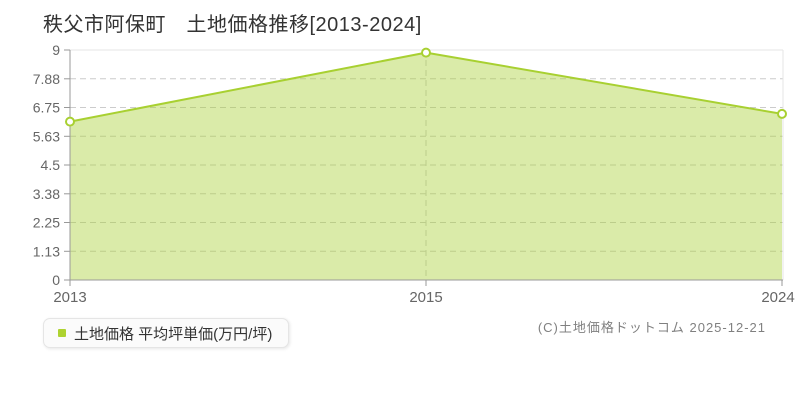 This screenshot has width=800, height=400. Describe the element at coordinates (69, 297) in the screenshot. I see `x-axis-label: 2013` at that location.